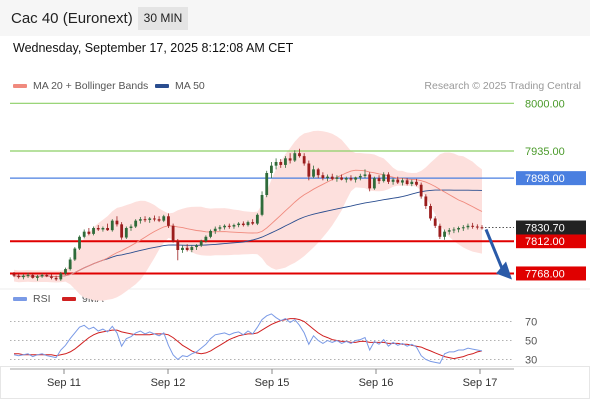 This screenshot has width=590, height=400. Describe the element at coordinates (295, 382) in the screenshot. I see `panel-frame` at that location.